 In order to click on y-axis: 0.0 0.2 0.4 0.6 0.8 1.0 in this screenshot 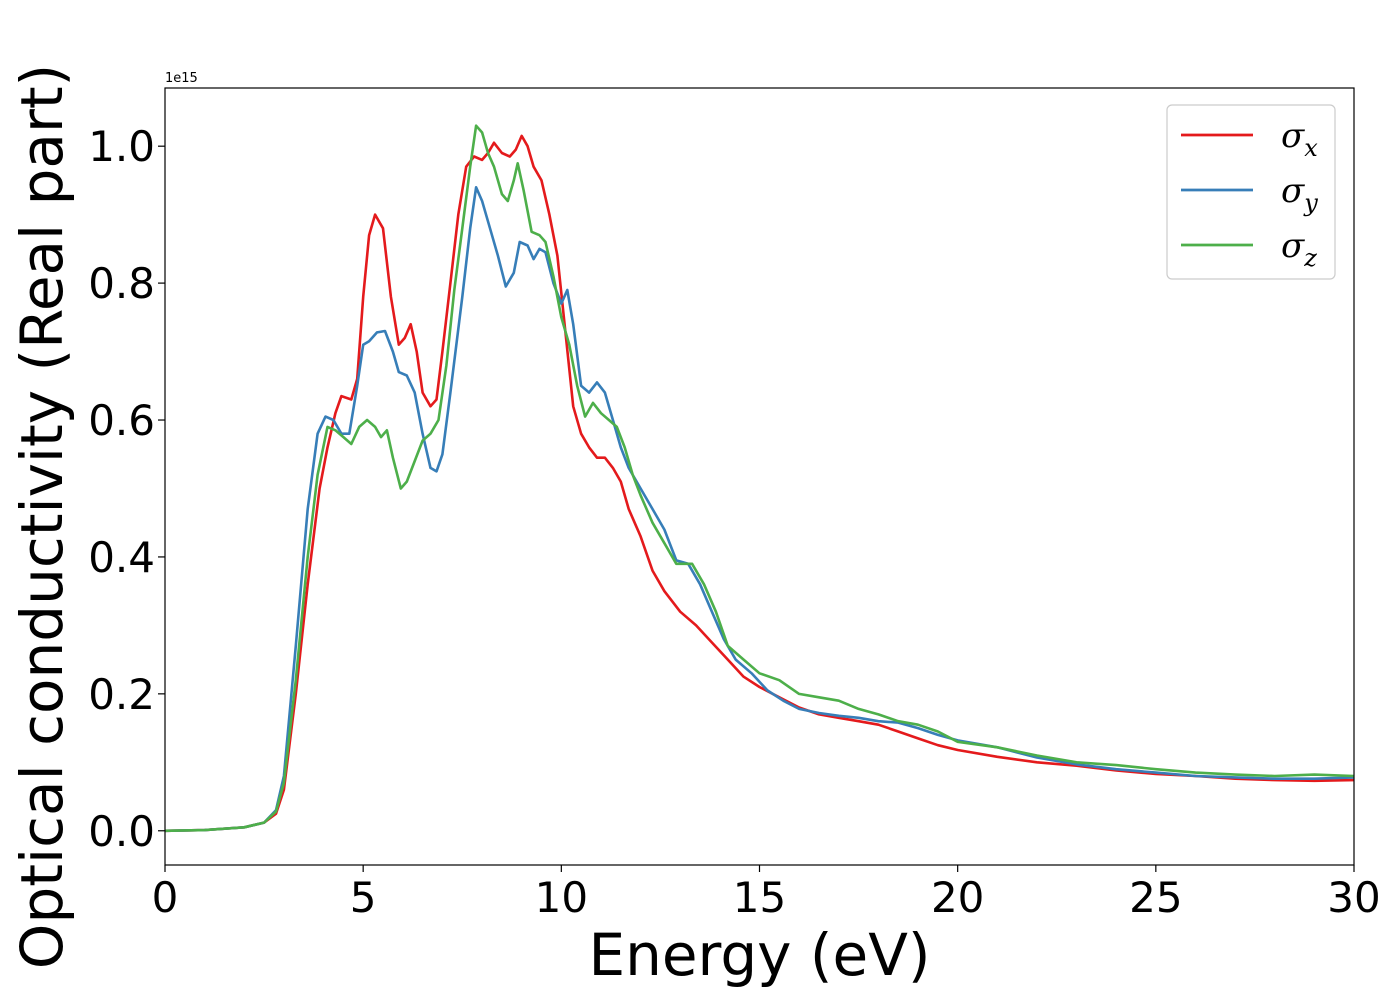, I will do `click(126, 489)`.